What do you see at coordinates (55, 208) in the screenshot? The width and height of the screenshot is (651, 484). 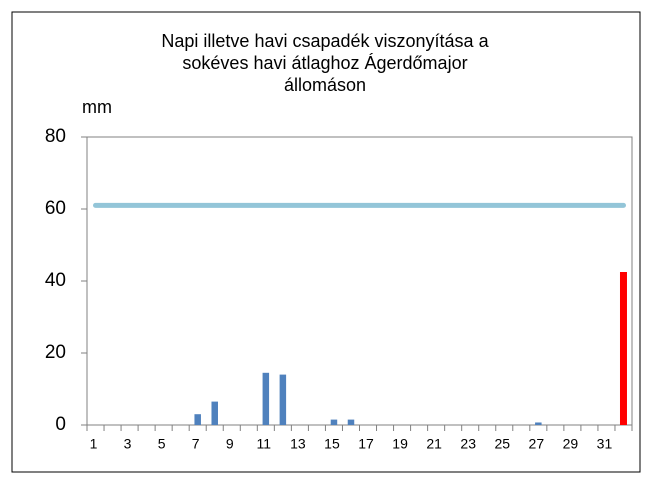 I see `y-tick-label: 60` at bounding box center [55, 208].